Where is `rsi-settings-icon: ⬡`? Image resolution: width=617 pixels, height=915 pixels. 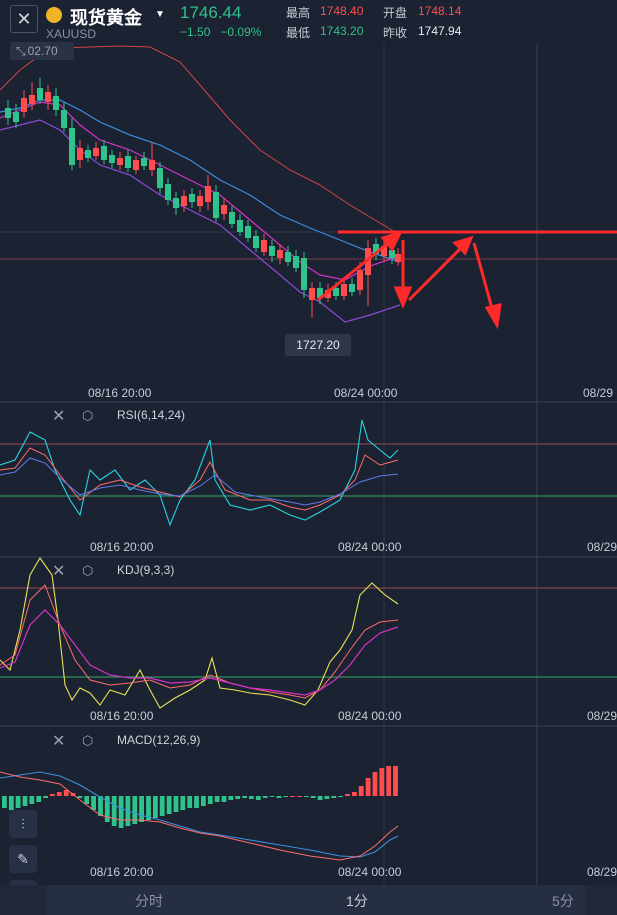 rsi-settings-icon: ⬡ is located at coordinates (88, 415).